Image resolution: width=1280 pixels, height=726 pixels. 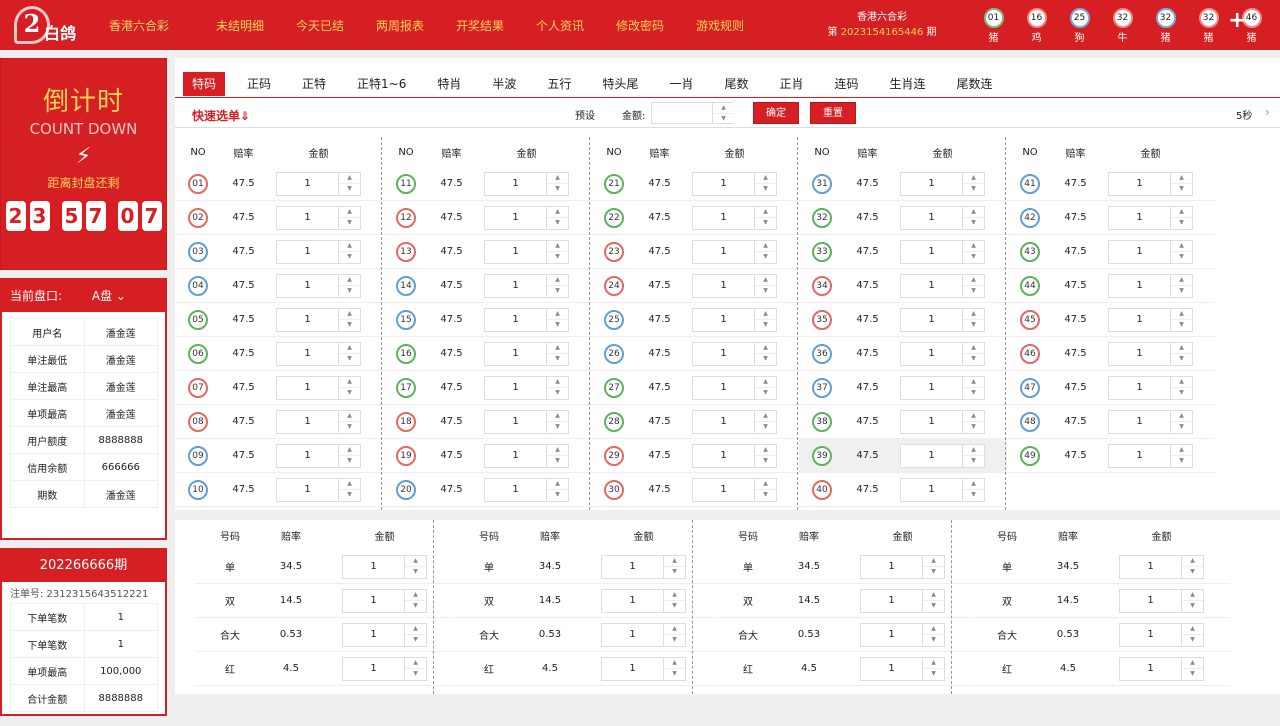 What do you see at coordinates (1030, 387) in the screenshot?
I see `number-ball: 47` at bounding box center [1030, 387].